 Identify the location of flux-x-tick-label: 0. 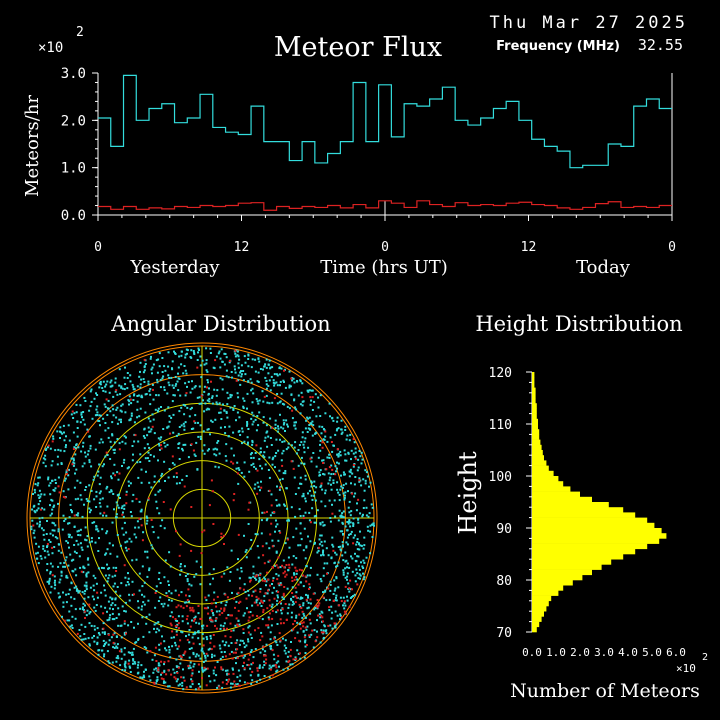
(385, 247).